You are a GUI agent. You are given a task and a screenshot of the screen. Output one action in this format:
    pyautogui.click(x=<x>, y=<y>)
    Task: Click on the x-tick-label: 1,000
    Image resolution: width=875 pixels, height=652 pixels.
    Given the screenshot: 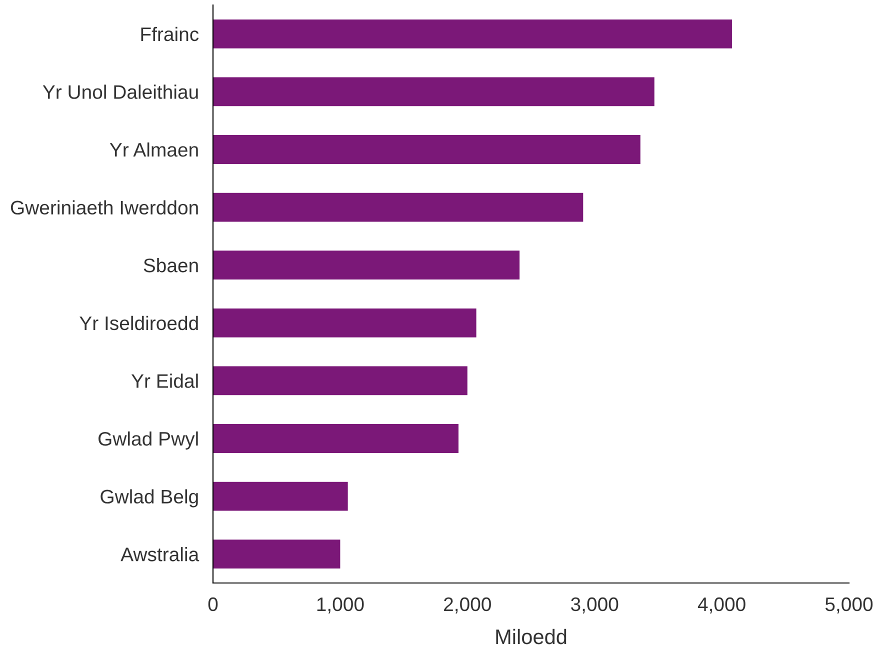 What is the action you would take?
    pyautogui.click(x=340, y=605)
    